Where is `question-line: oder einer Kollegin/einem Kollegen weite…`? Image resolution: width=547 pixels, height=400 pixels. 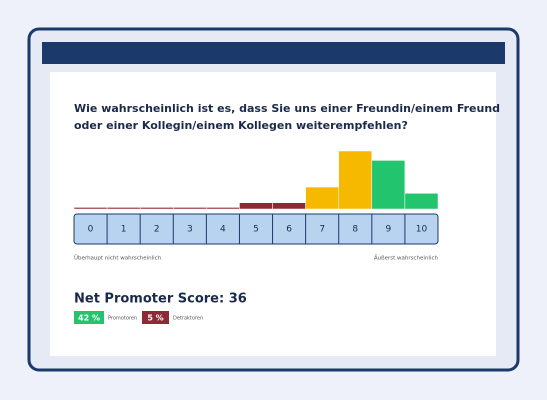
question-line: oder einer Kollegin/einem Kollegen weite… is located at coordinates (241, 125).